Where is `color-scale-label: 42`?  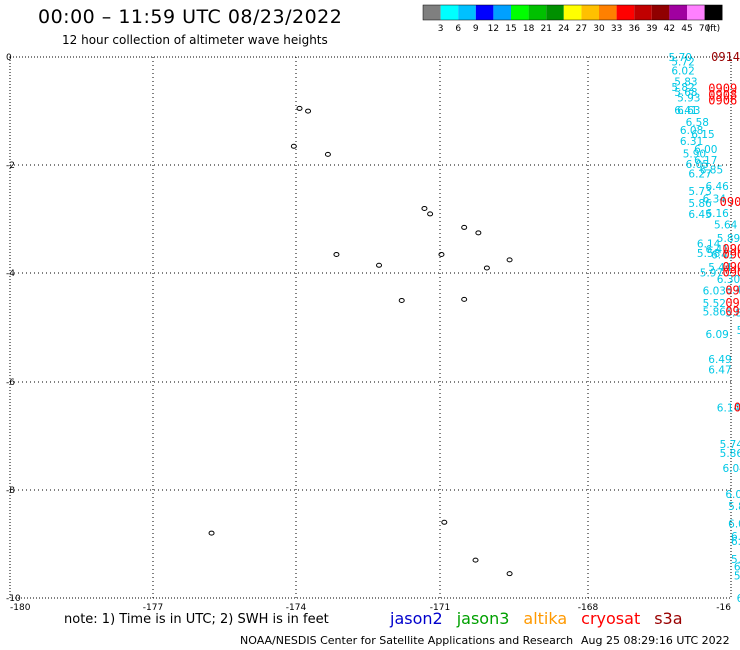 color-scale-label: 42 is located at coordinates (669, 29).